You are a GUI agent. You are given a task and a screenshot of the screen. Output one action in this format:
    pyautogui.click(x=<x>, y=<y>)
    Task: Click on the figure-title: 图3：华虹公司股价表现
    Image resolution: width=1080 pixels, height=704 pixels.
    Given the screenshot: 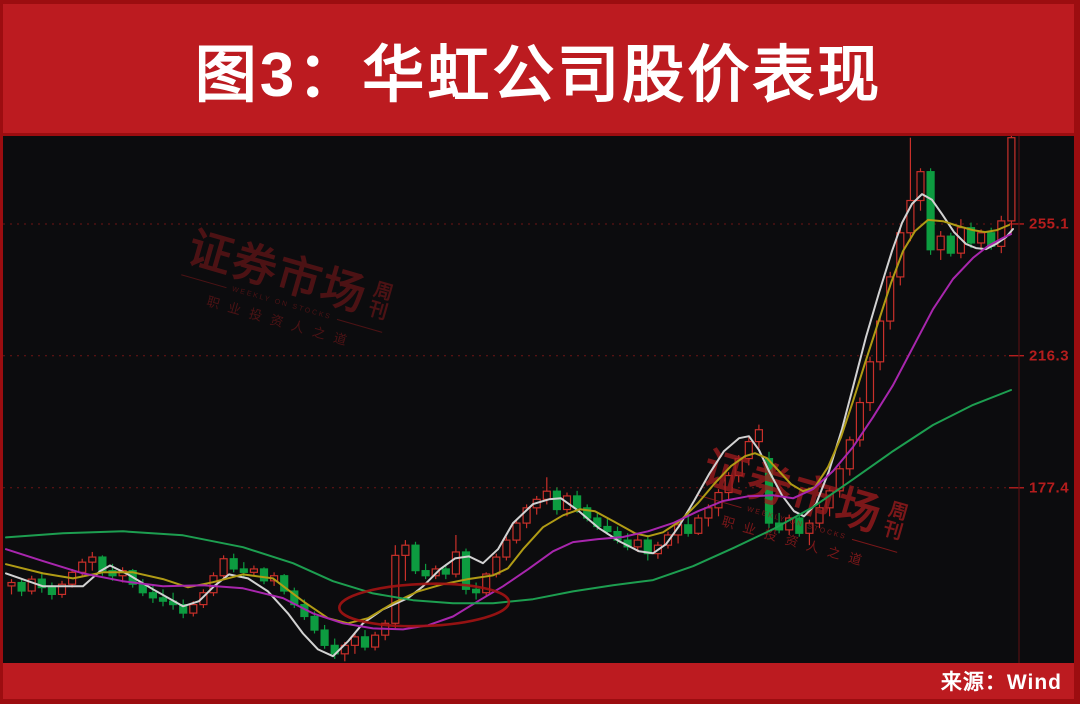 What is the action you would take?
    pyautogui.click(x=538, y=75)
    